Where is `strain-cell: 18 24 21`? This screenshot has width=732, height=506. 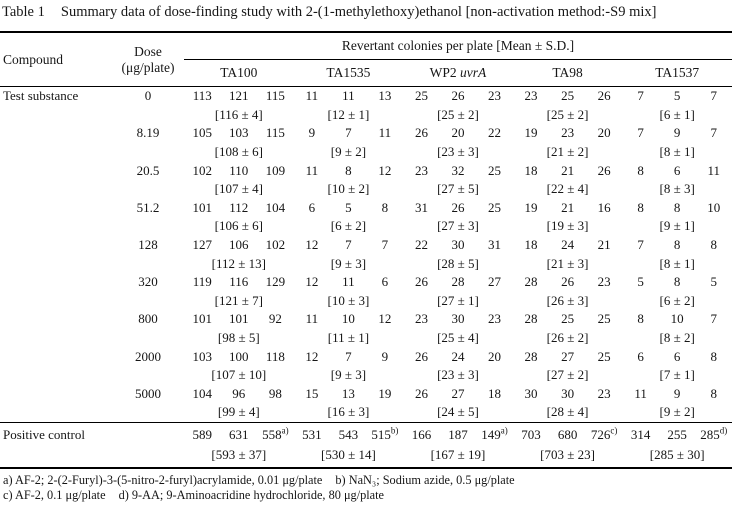
strain-cell: 18 24 21 is located at coordinates (568, 245).